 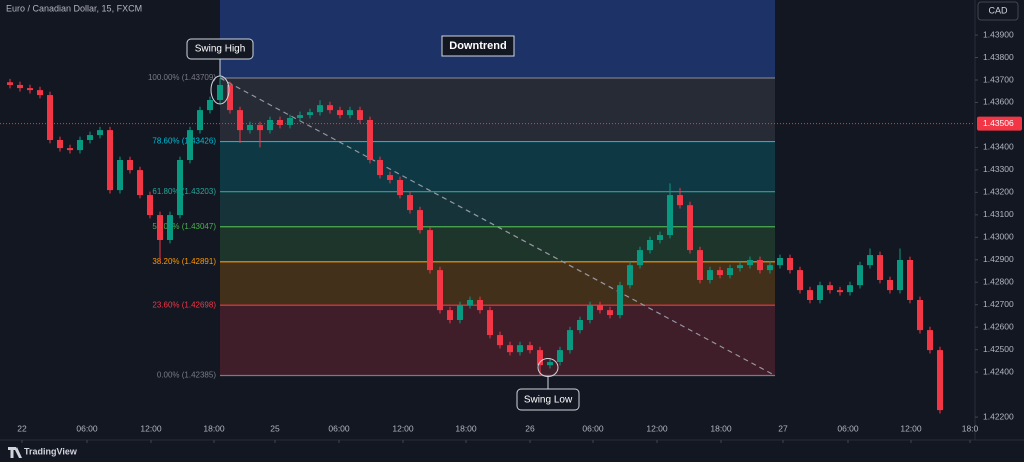 What do you see at coordinates (184, 226) in the screenshot?
I see `fib-label: 50.00% (1.43047)` at bounding box center [184, 226].